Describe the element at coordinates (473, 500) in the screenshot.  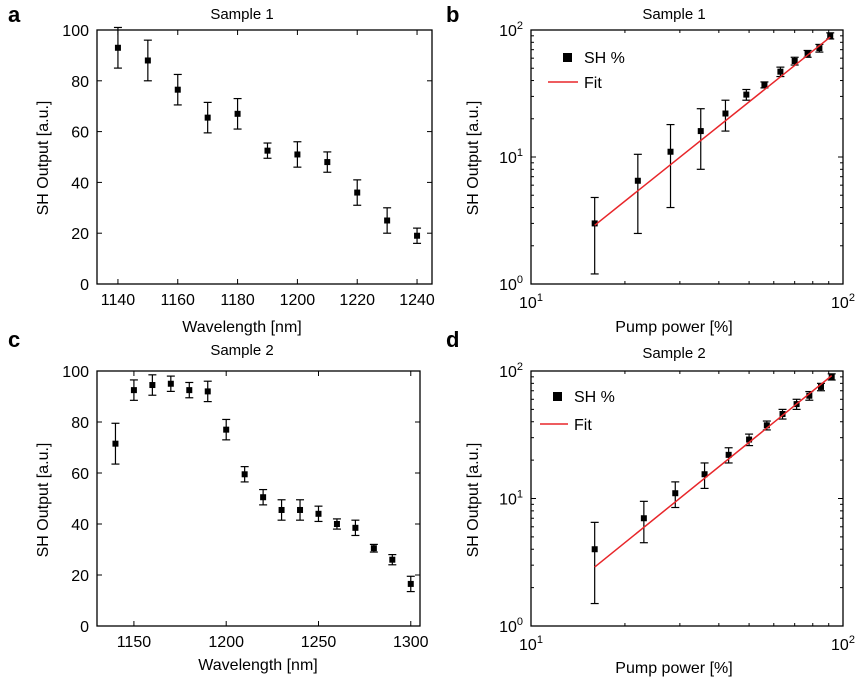
I see `y-axis-label-d: SH Output [a.u.]` at that location.